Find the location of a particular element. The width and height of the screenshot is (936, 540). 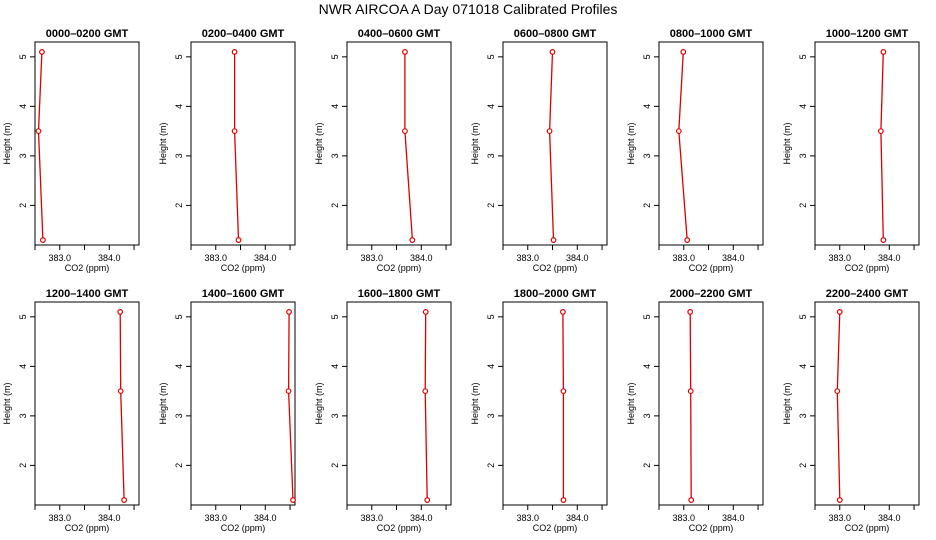

panel-title: 0600–0800 GMT is located at coordinates (555, 34).